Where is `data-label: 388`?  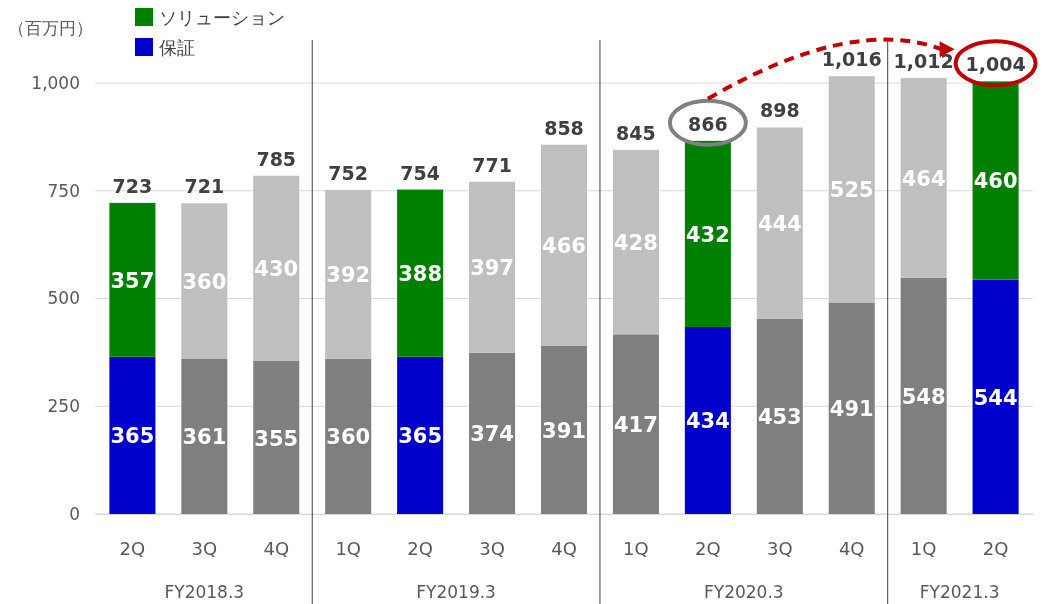 data-label: 388 is located at coordinates (420, 274).